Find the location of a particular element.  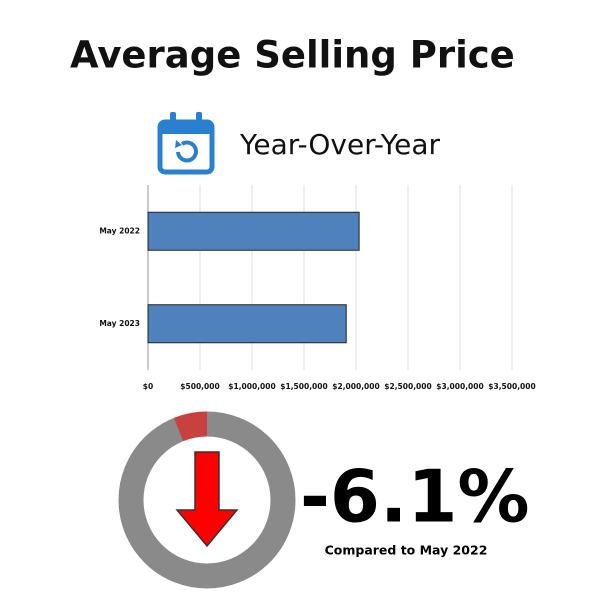

x-tick-label: $500,000 is located at coordinates (199, 386).